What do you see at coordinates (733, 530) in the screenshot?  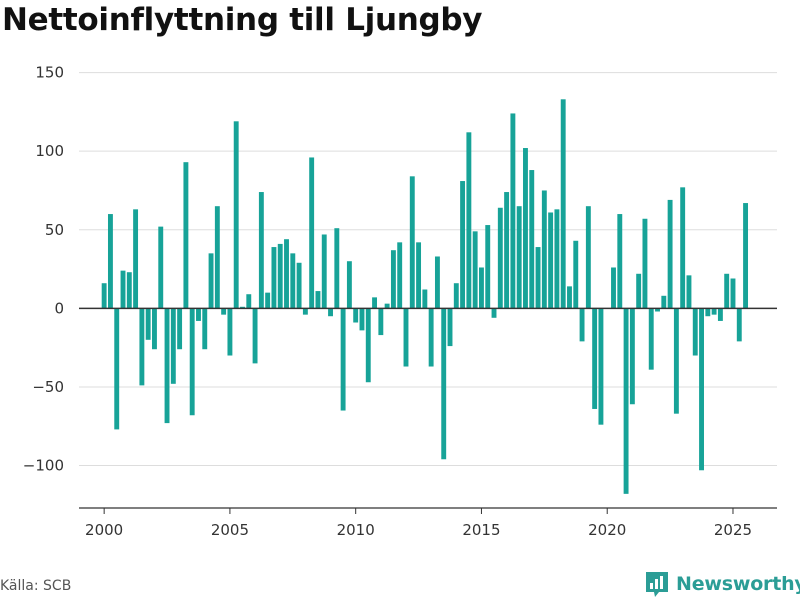 I see `x-tick-label: 2025` at bounding box center [733, 530].